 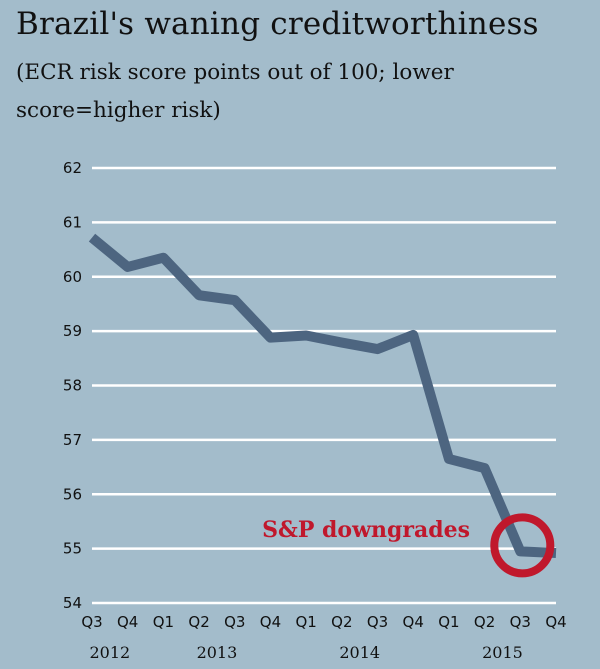 What do you see at coordinates (72, 603) in the screenshot?
I see `y-tick-label: 54` at bounding box center [72, 603].